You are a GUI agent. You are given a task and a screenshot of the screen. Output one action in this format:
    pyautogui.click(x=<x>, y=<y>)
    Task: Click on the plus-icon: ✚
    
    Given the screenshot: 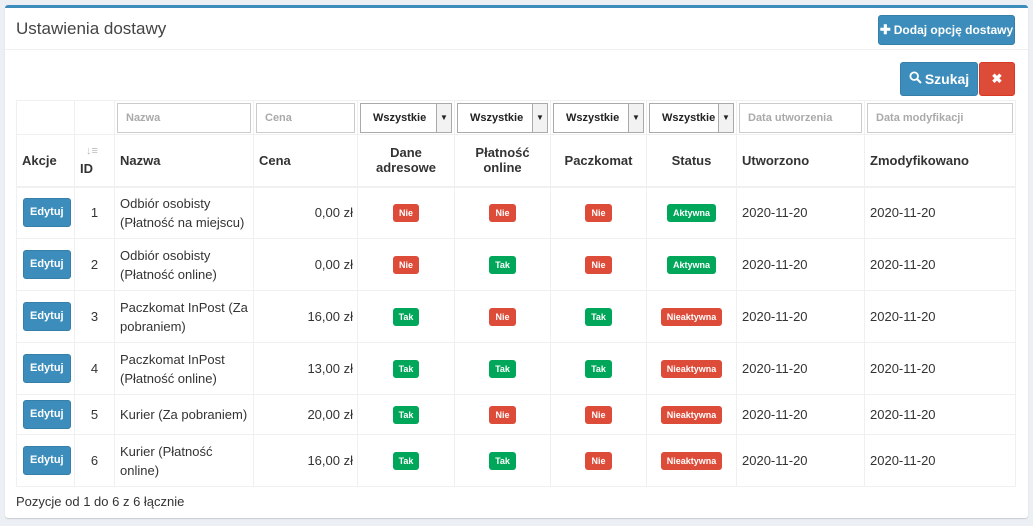 What is the action you would take?
    pyautogui.click(x=885, y=29)
    